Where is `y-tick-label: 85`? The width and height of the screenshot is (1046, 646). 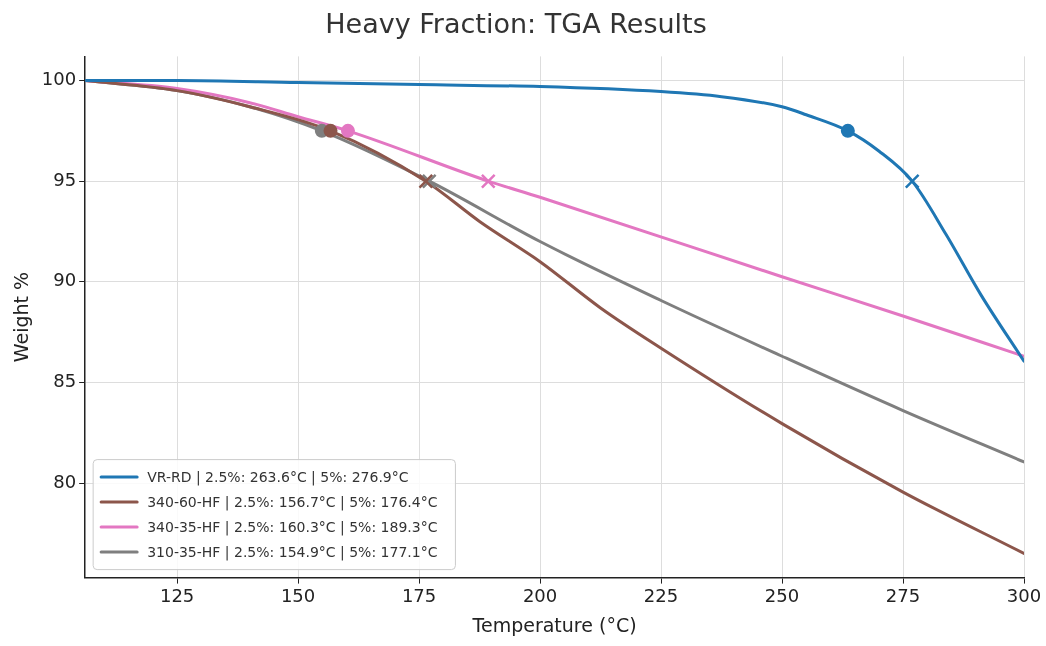
y-tick-label: 85 is located at coordinates (65, 381).